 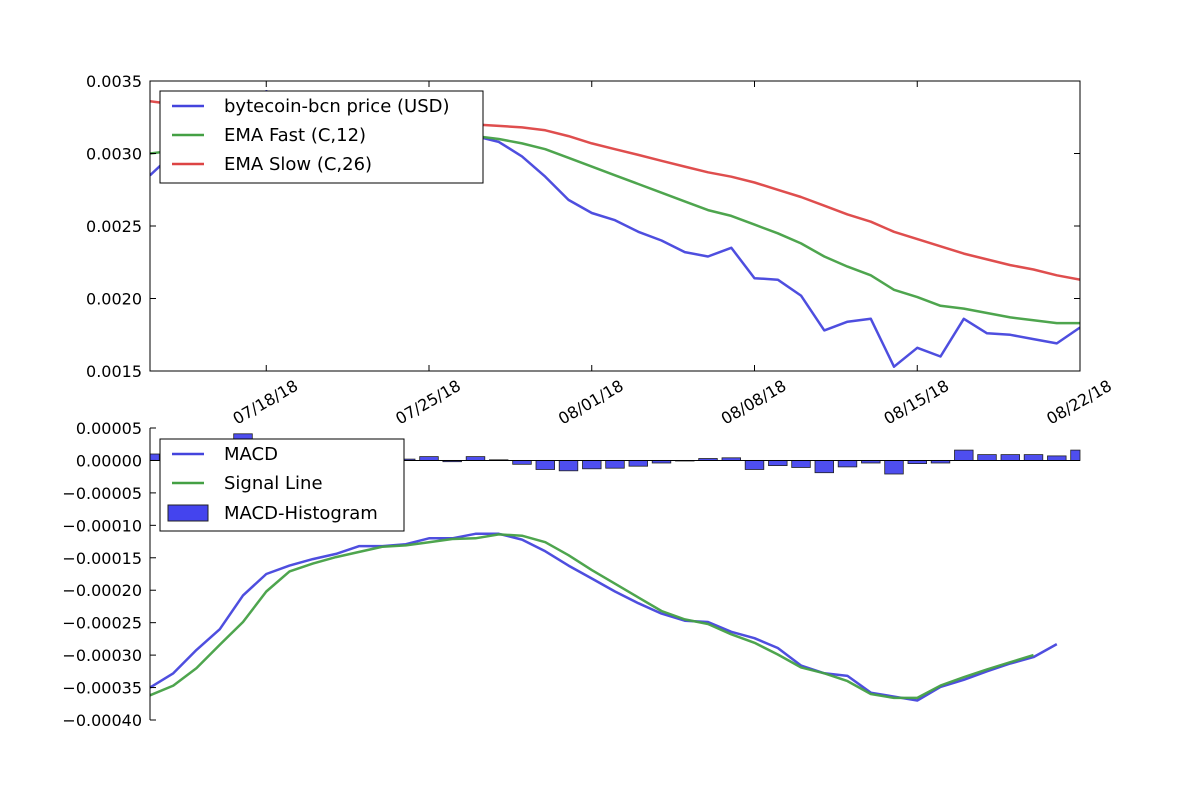 I want to click on legend-label-macd: MACD, so click(x=251, y=454).